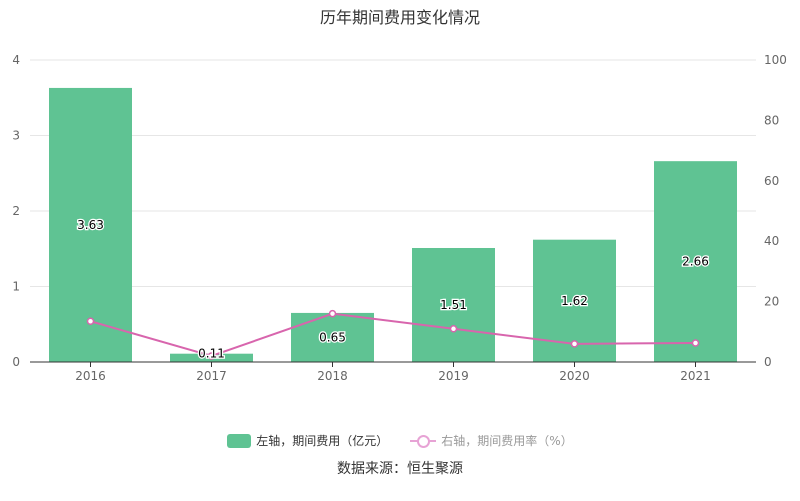  Describe the element at coordinates (399, 17) in the screenshot. I see `chart-title: 历年期间费用变化情况` at that location.